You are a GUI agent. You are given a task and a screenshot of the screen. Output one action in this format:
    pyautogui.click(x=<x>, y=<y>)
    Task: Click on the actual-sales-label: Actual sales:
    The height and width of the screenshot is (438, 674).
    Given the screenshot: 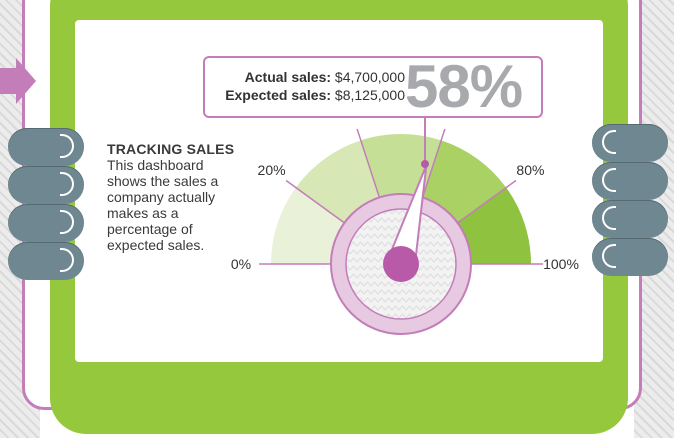 What is the action you would take?
    pyautogui.click(x=288, y=77)
    